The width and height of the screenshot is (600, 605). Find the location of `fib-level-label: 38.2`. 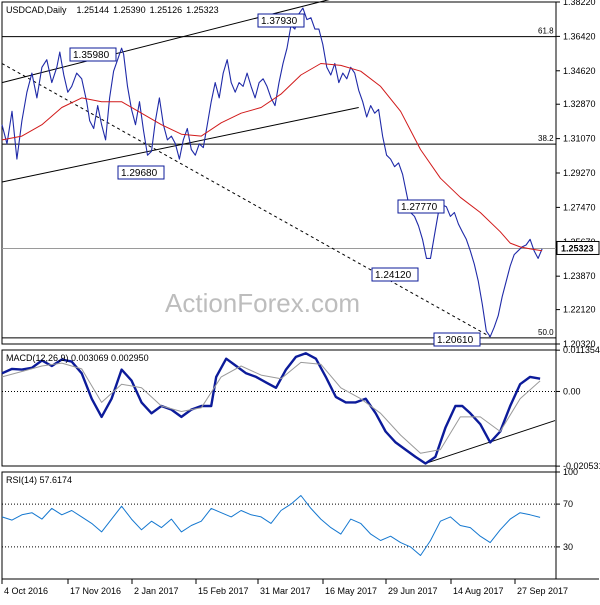

fib-level-label: 38.2 is located at coordinates (546, 138).